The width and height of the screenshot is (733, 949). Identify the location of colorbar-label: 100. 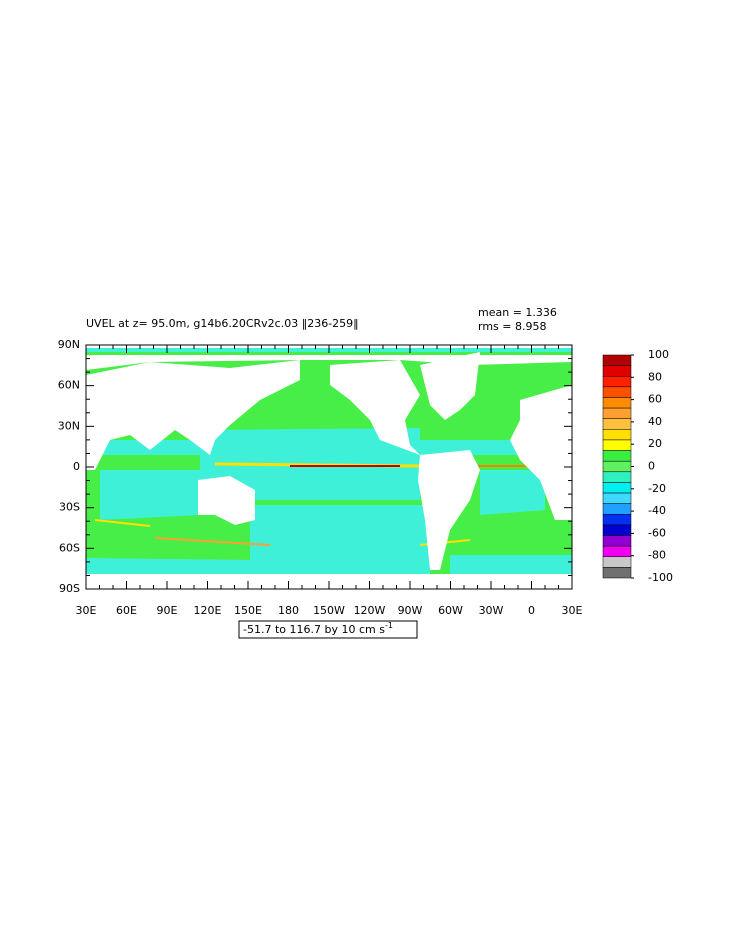
(658, 354).